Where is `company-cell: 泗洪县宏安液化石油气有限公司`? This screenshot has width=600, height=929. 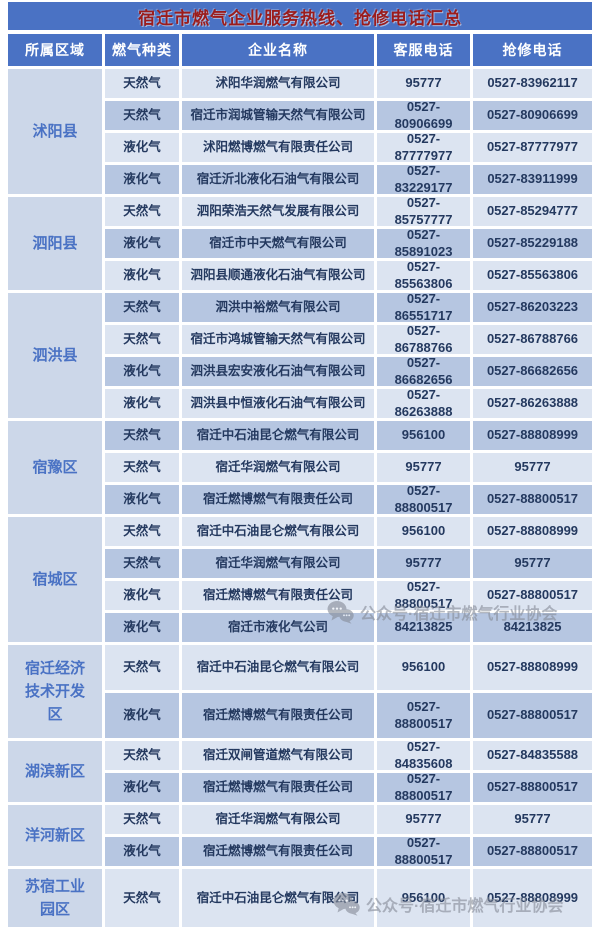 company-cell: 泗洪县宏安液化石油气有限公司 is located at coordinates (278, 371).